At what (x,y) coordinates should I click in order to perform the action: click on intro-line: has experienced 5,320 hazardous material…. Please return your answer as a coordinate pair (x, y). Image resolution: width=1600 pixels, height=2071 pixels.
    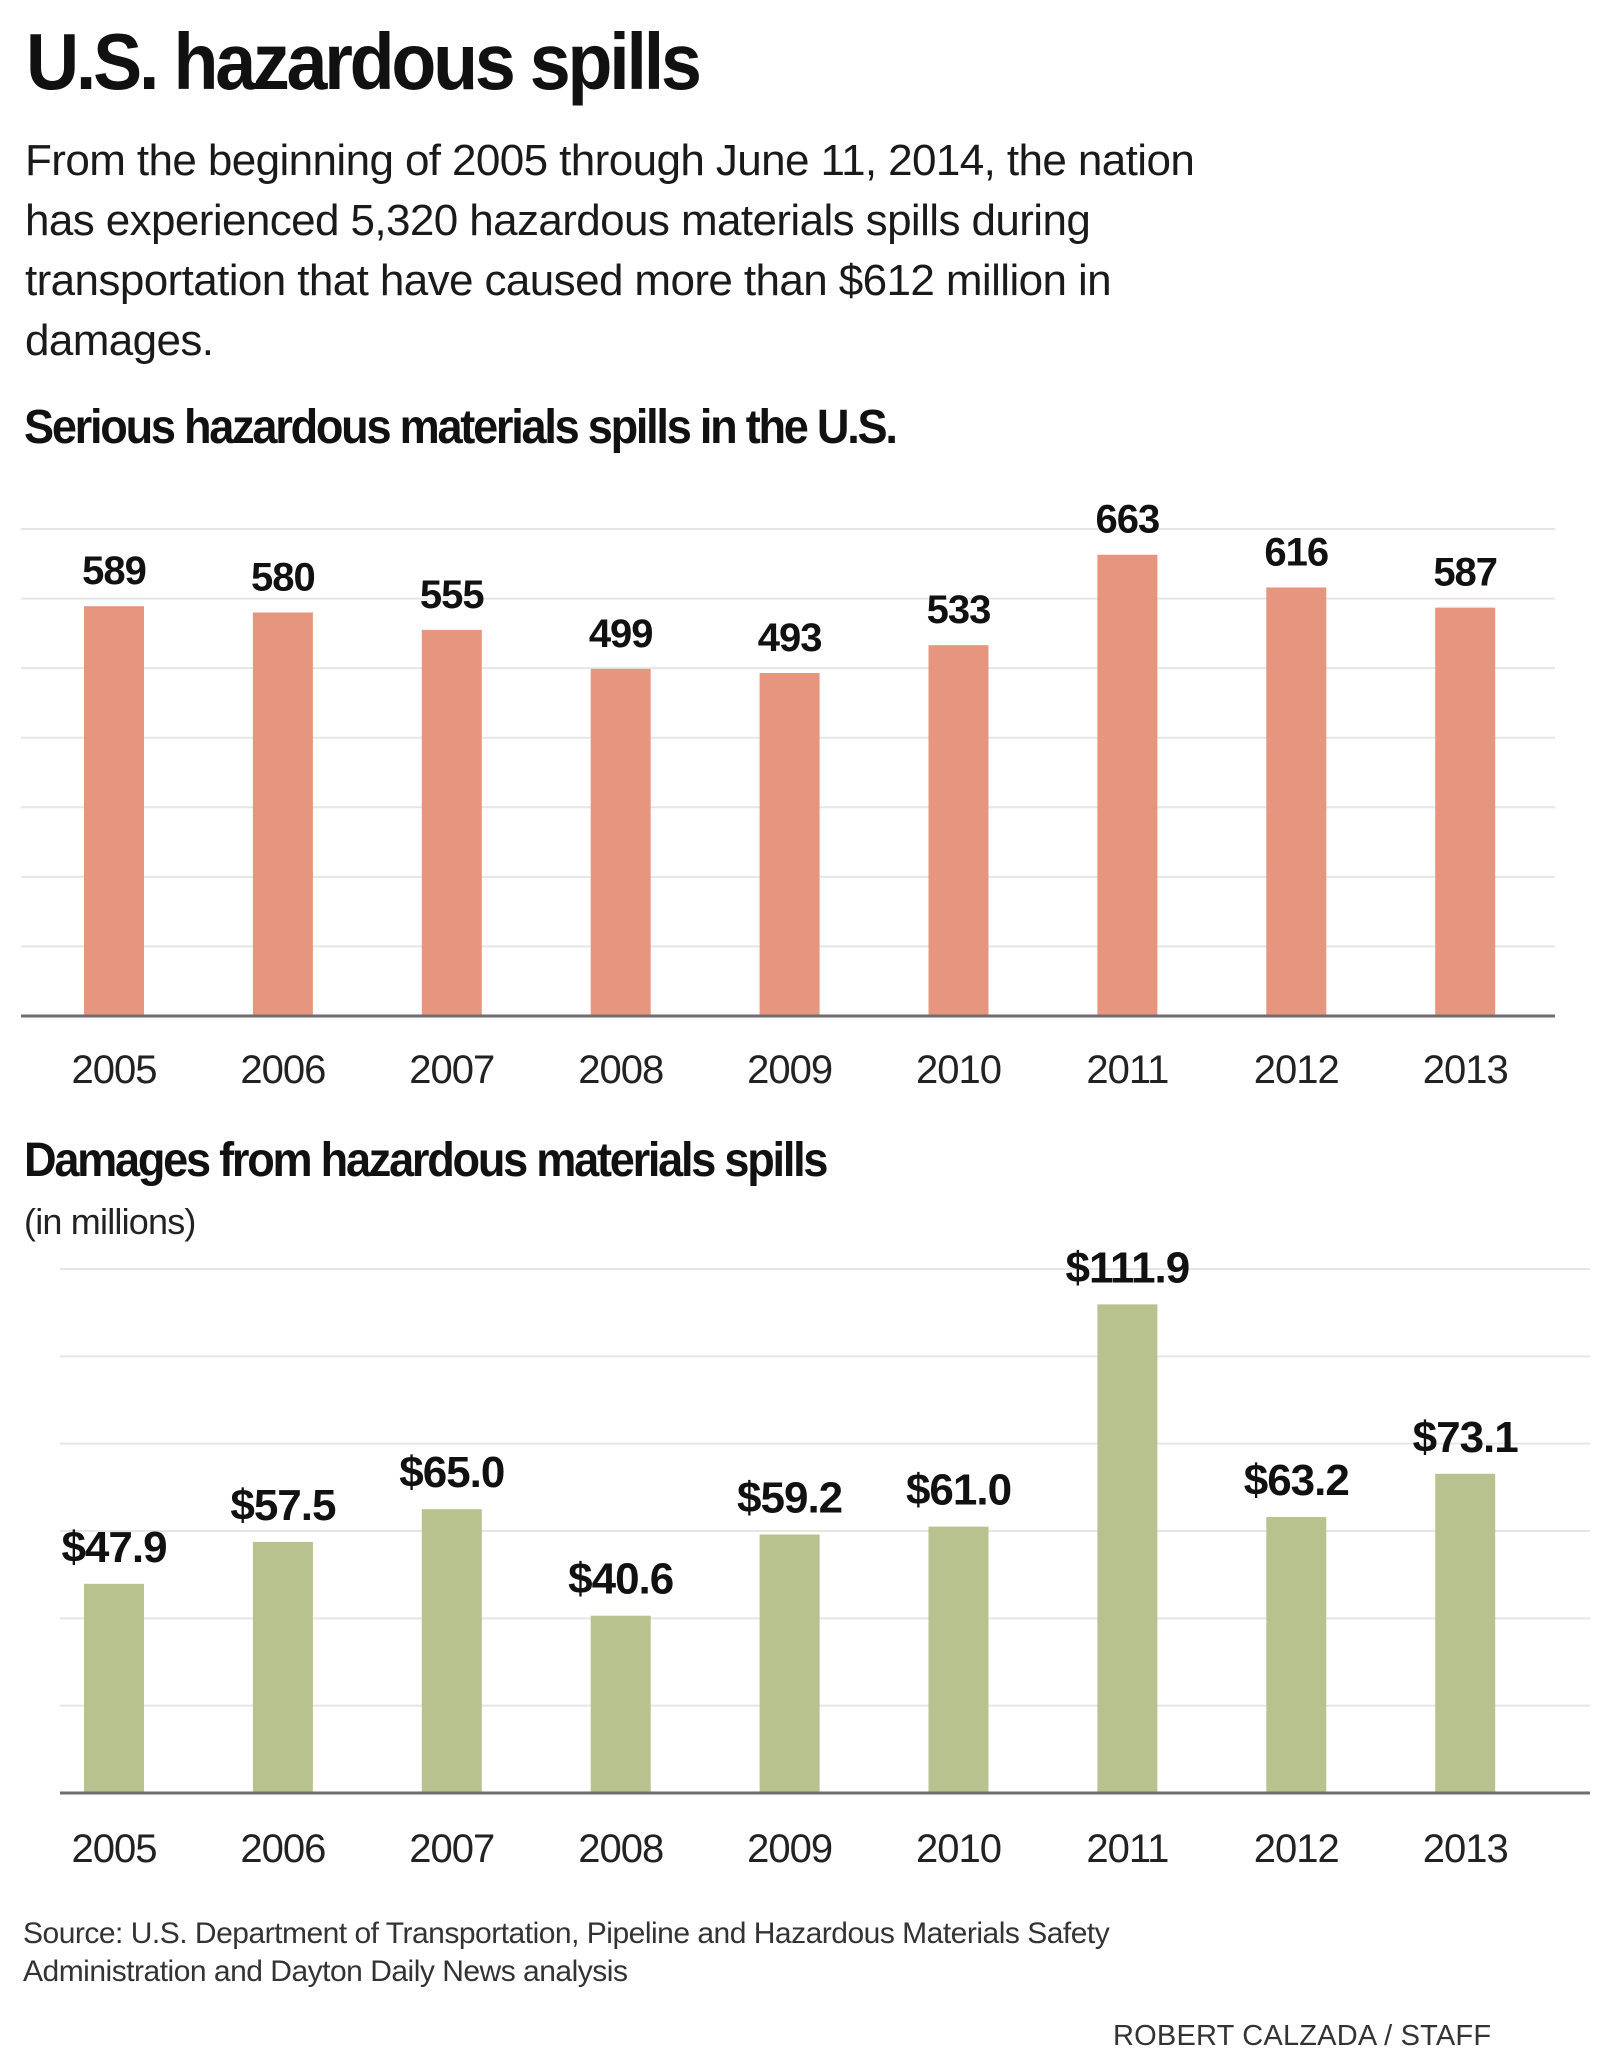
    Looking at the image, I should click on (558, 220).